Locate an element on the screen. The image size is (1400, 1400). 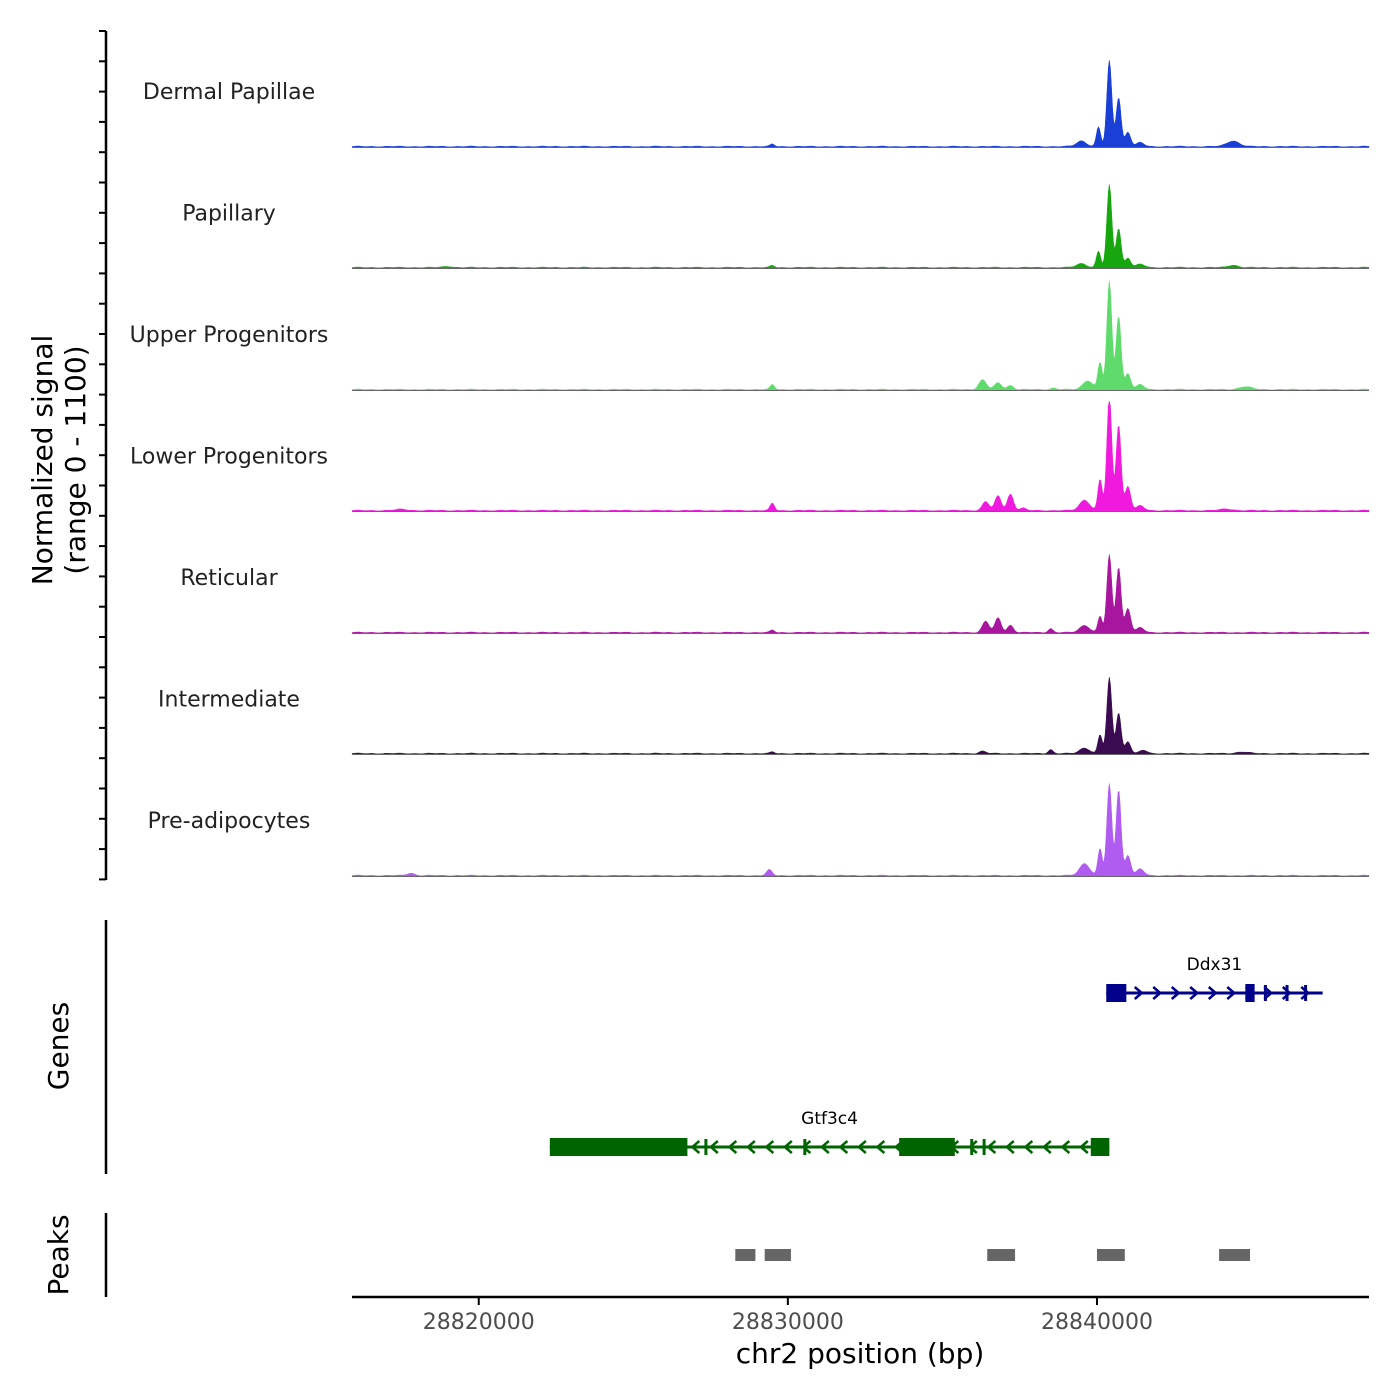
y-axis-label: Normalized signal is located at coordinates (42, 460).